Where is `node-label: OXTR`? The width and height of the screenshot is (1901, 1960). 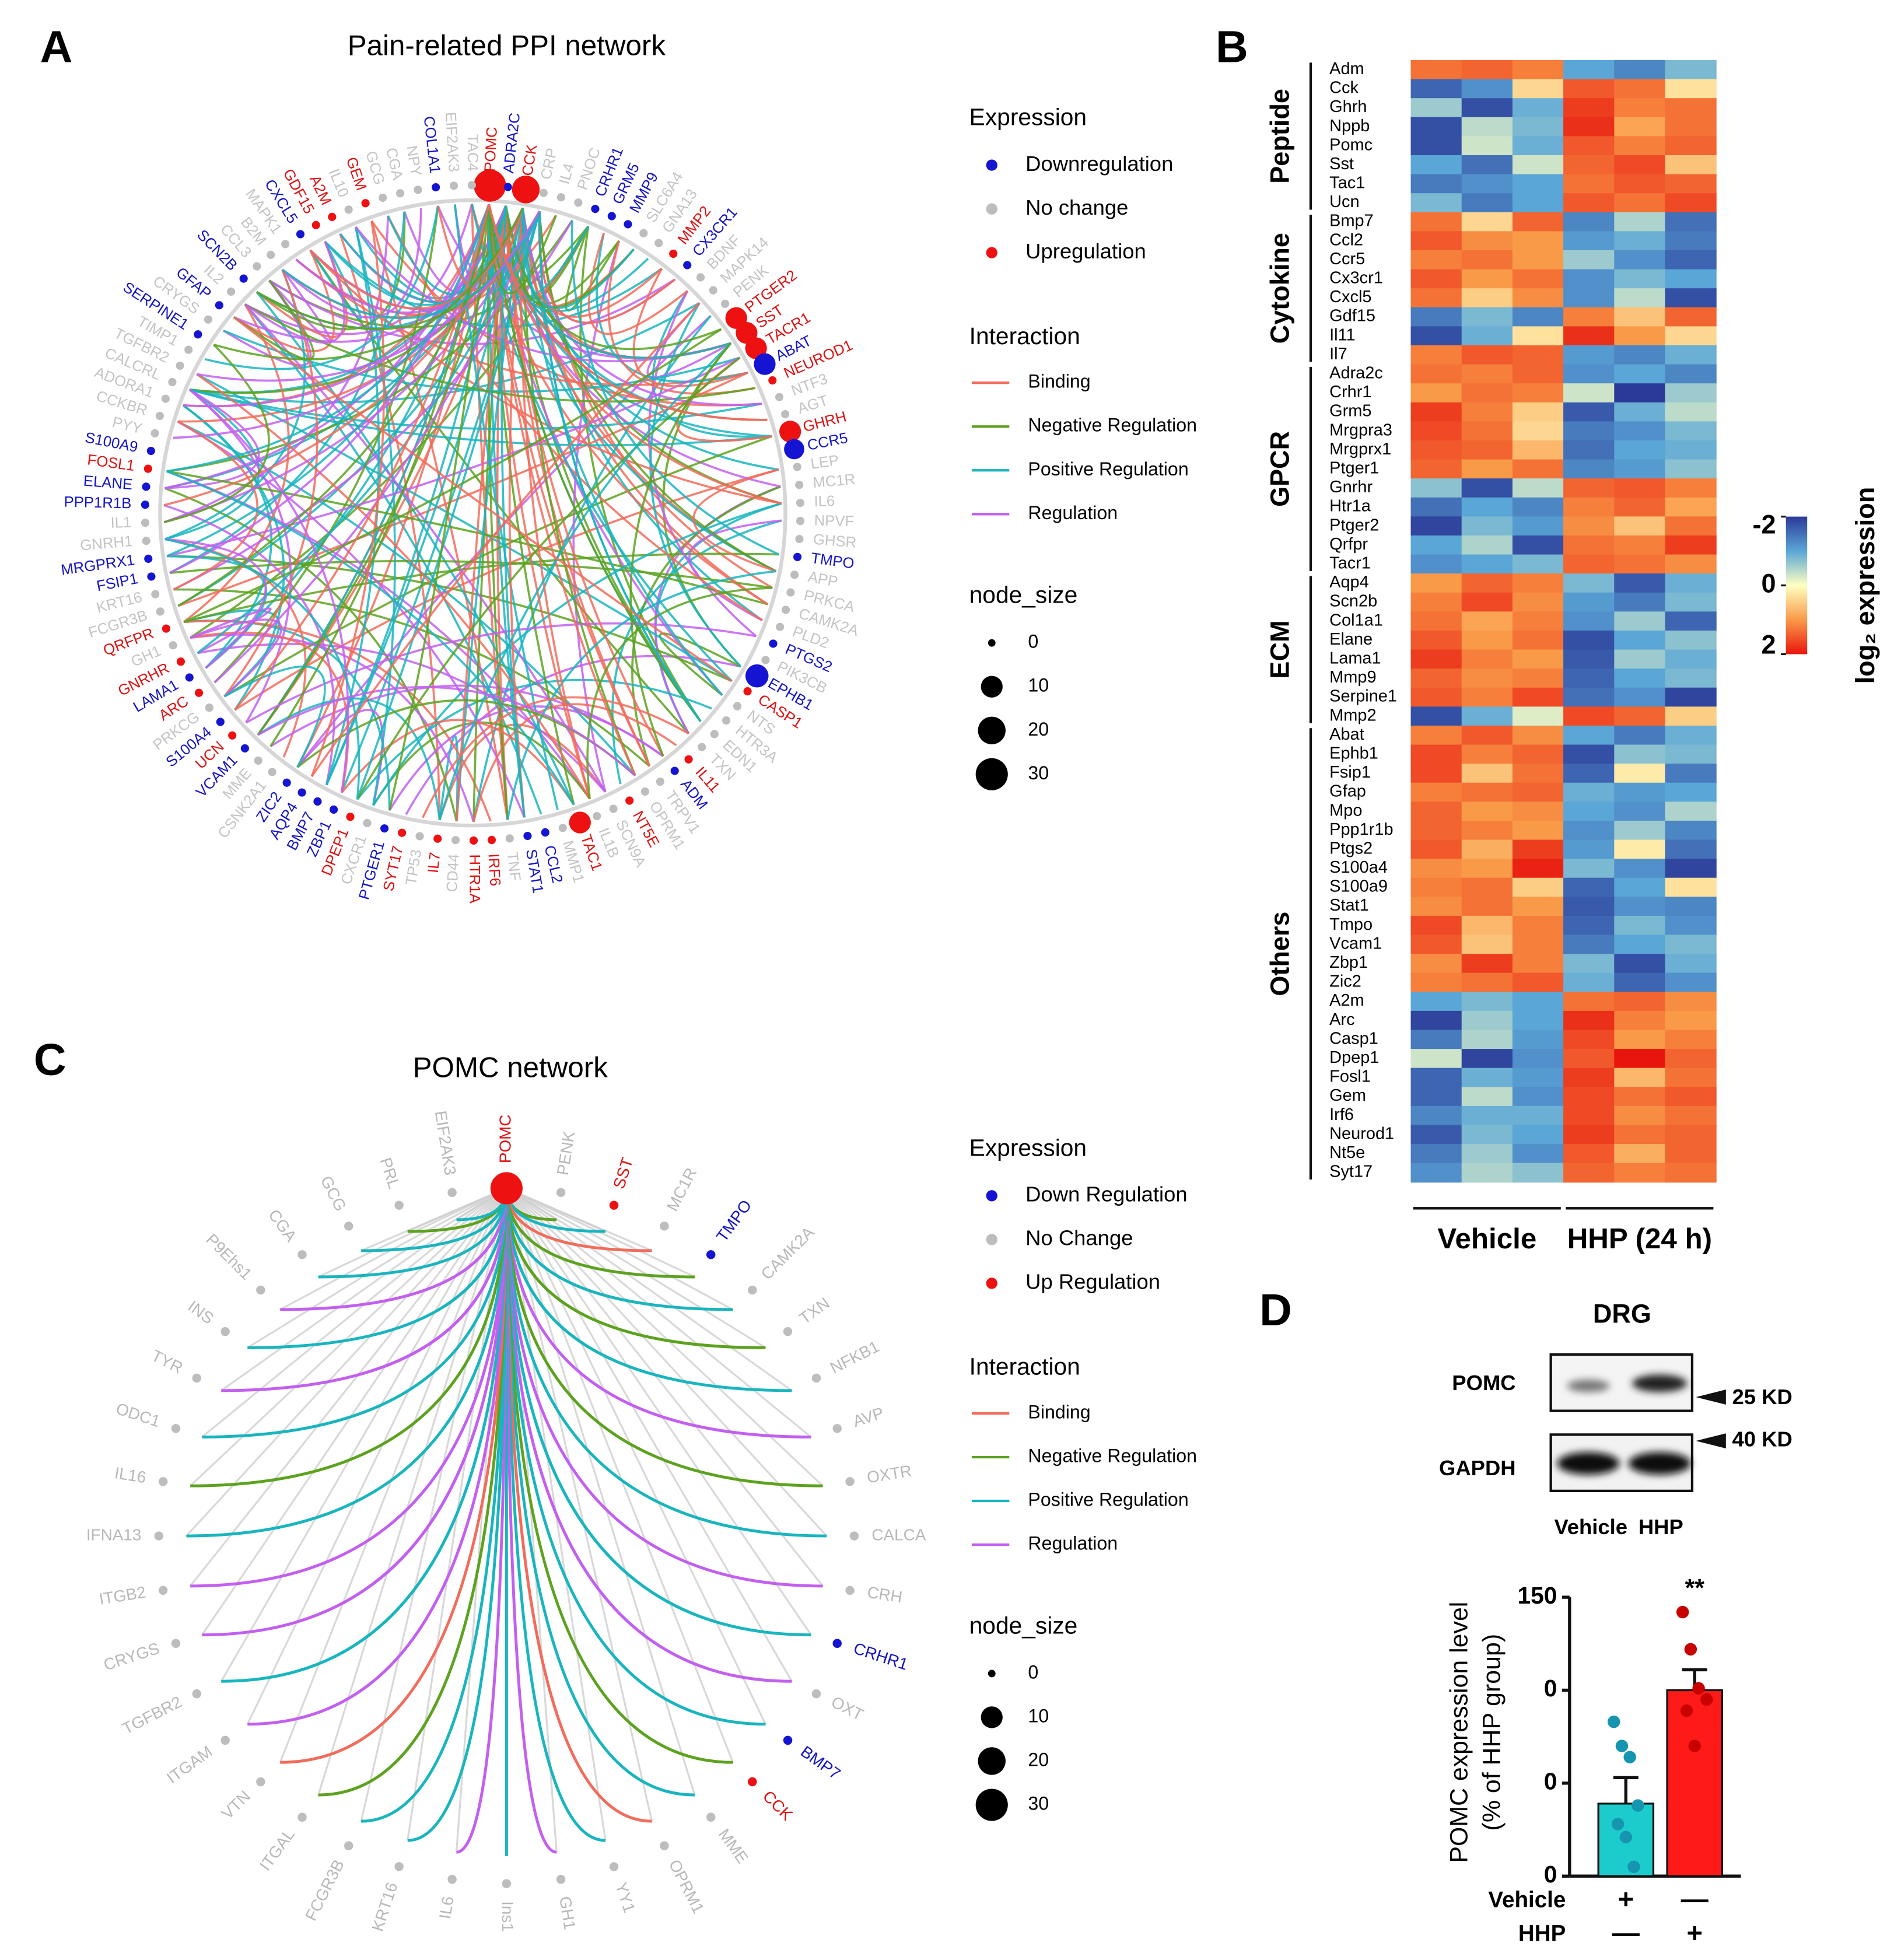 node-label: OXTR is located at coordinates (889, 1475).